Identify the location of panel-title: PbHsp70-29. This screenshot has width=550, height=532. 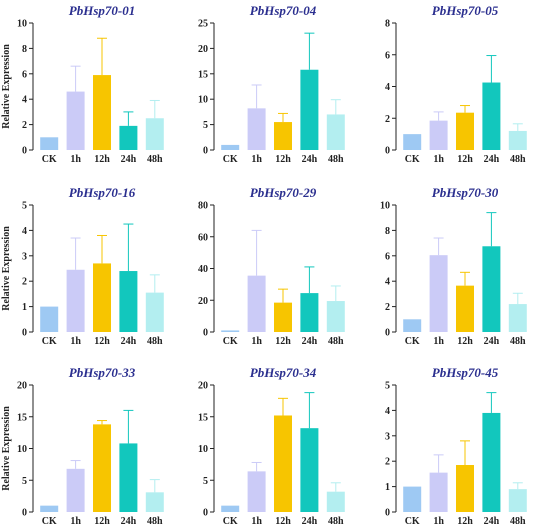
(283, 192).